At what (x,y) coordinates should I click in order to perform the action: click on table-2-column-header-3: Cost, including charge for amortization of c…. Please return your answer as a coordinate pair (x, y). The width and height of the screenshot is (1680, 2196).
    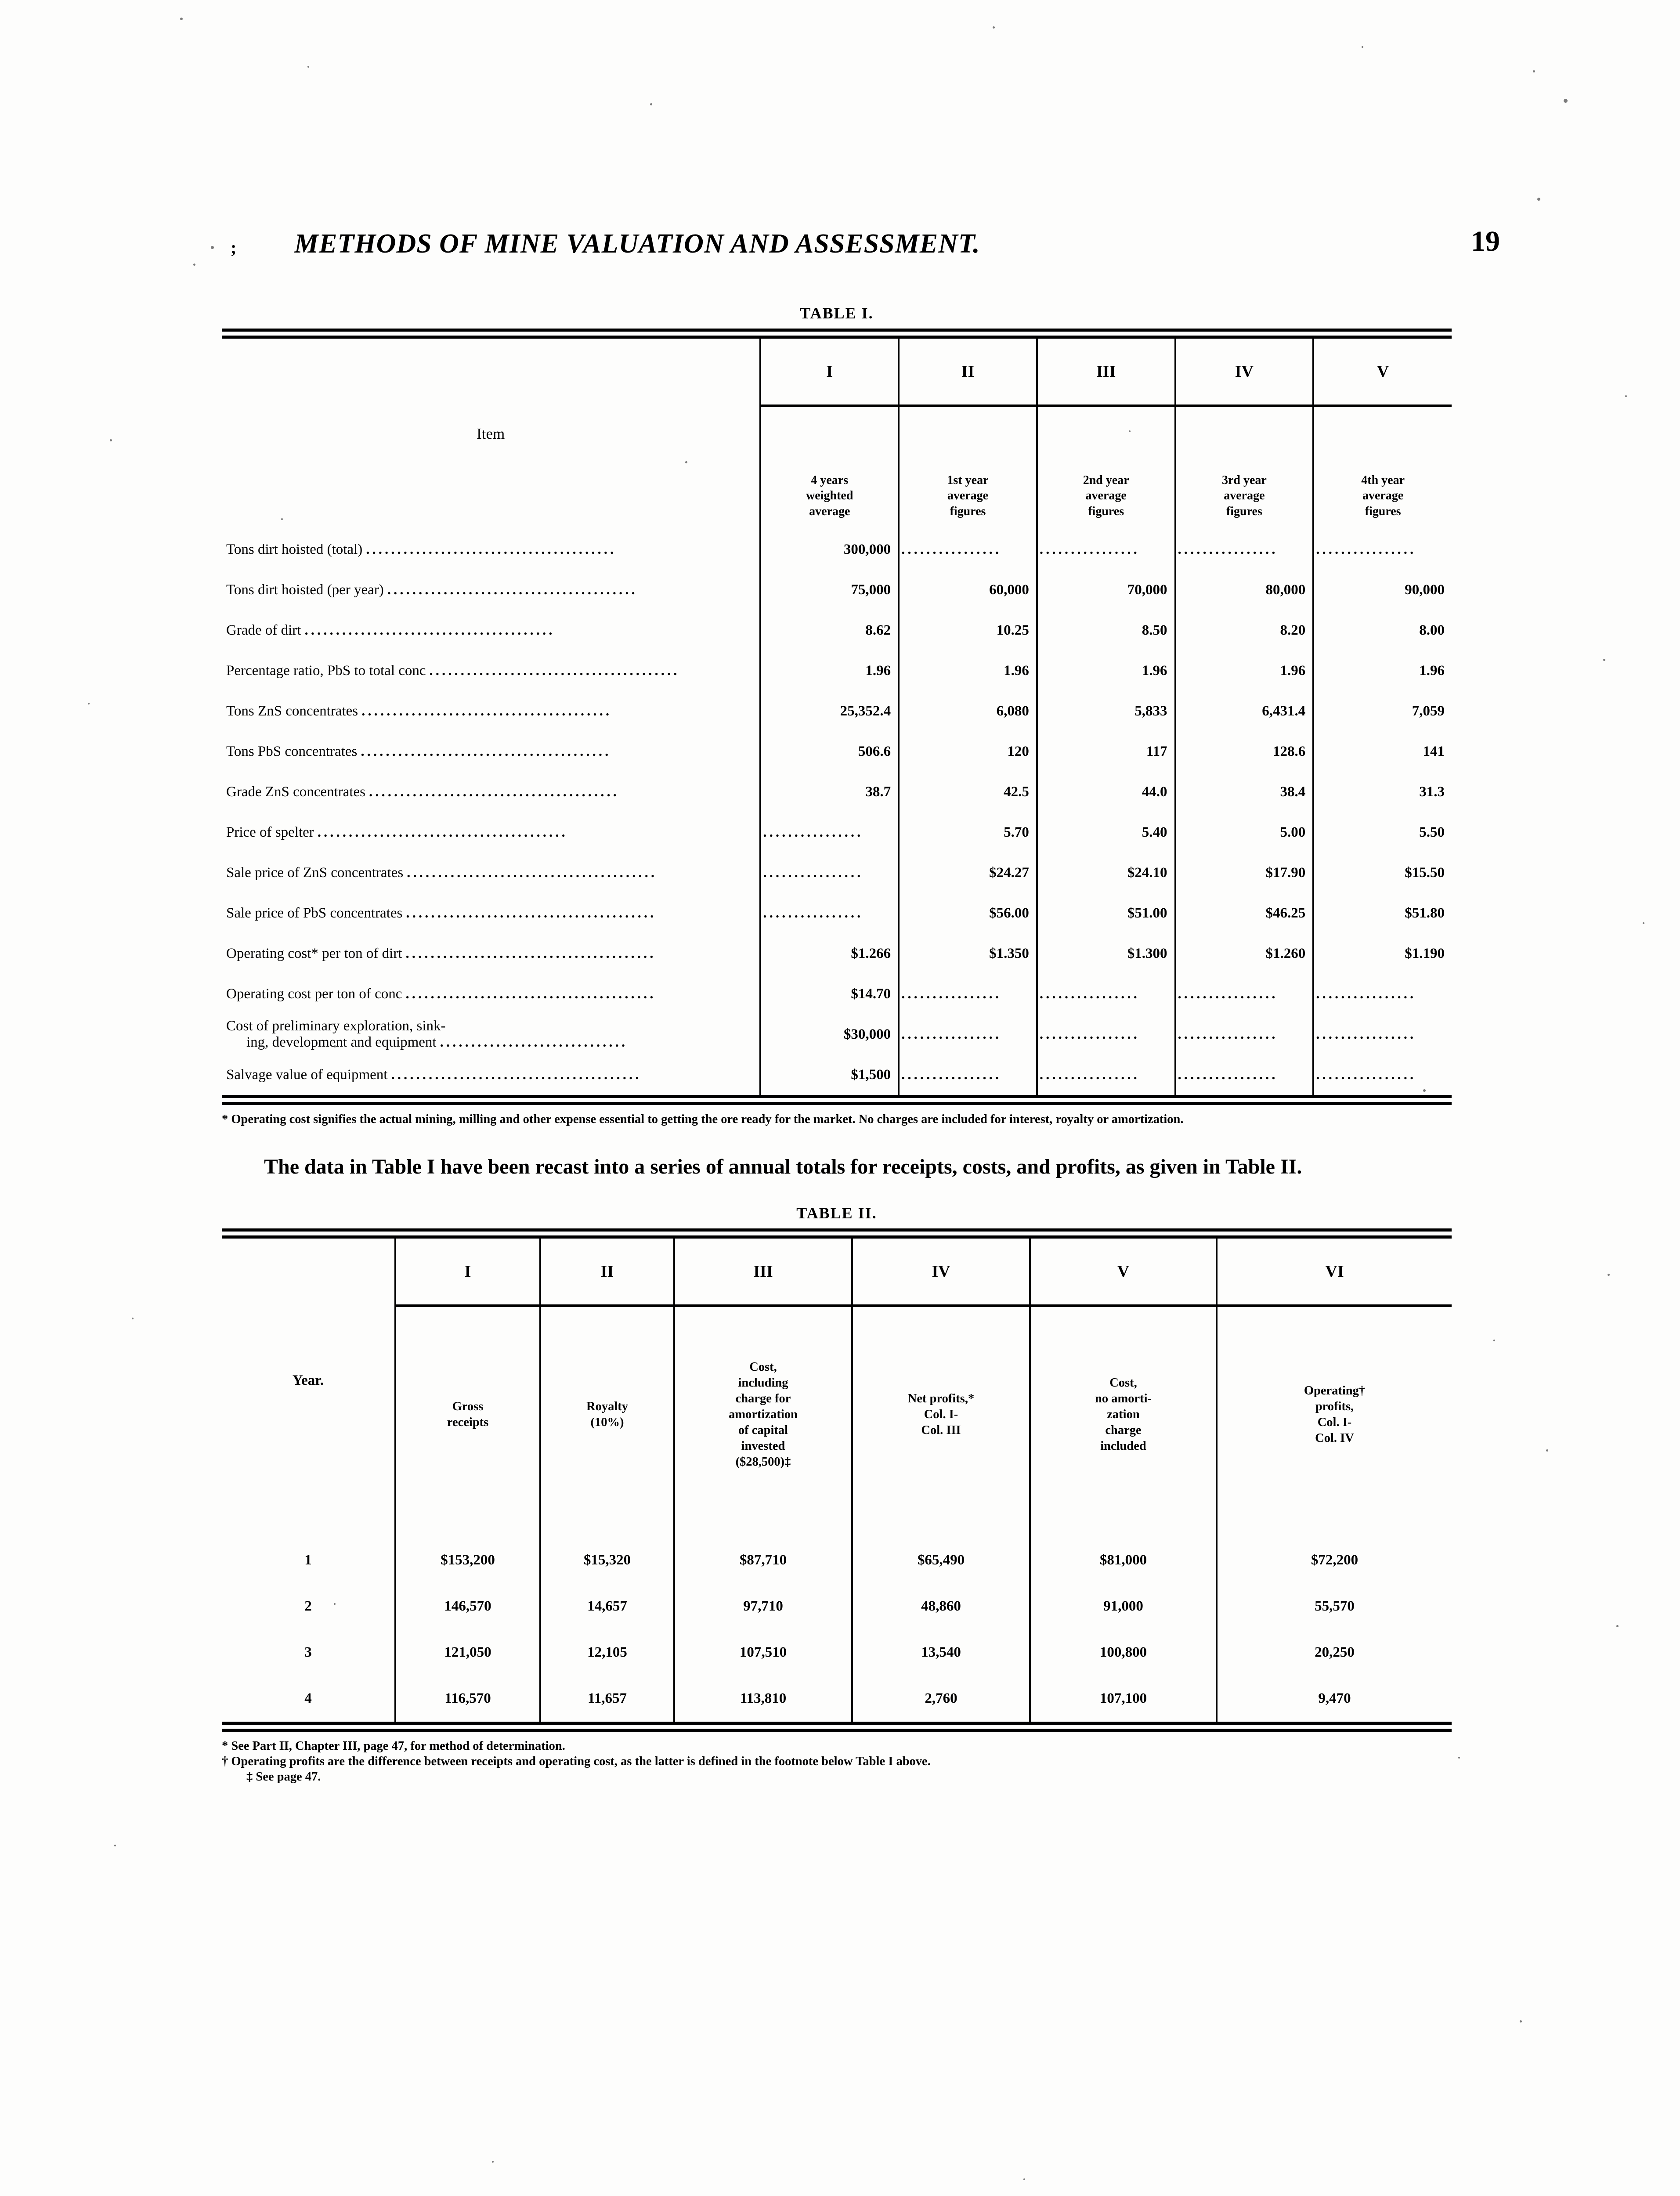
    Looking at the image, I should click on (763, 1413).